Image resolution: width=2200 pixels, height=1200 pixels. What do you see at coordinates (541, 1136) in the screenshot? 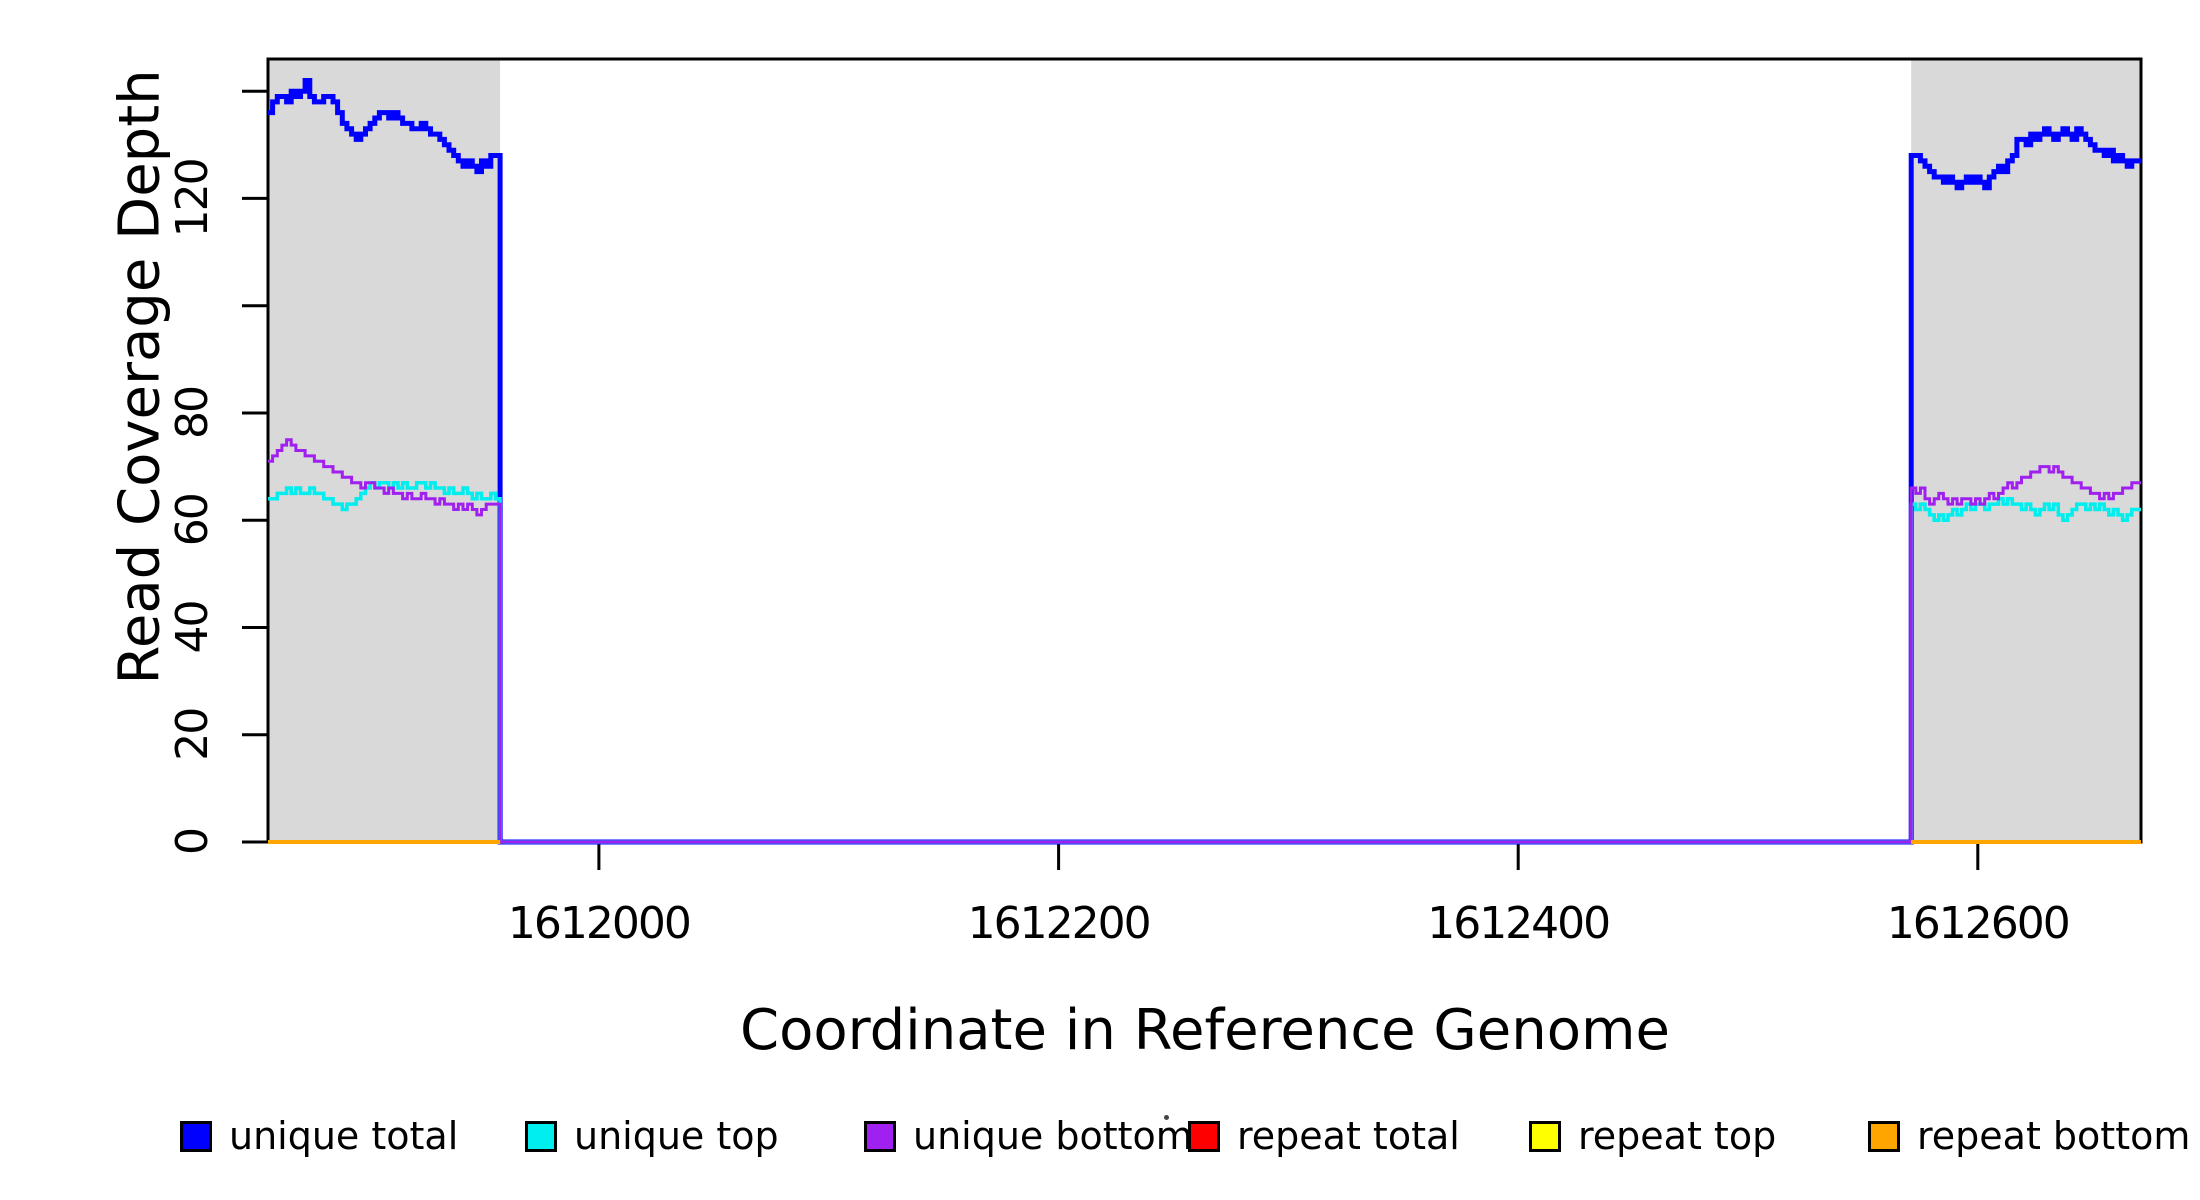
I see `legend-swatch-unique-top` at bounding box center [541, 1136].